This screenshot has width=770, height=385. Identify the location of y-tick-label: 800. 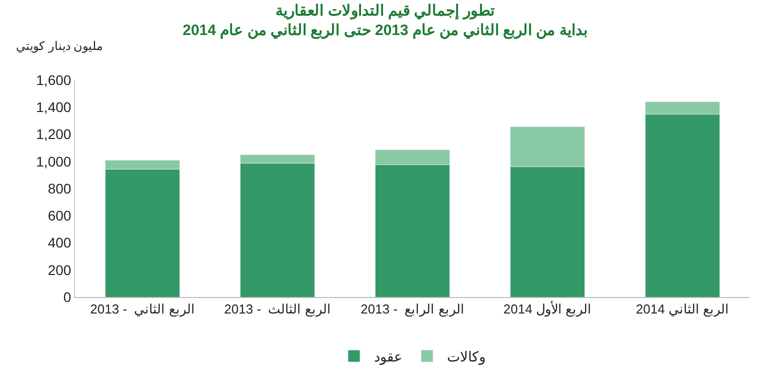
(60, 188).